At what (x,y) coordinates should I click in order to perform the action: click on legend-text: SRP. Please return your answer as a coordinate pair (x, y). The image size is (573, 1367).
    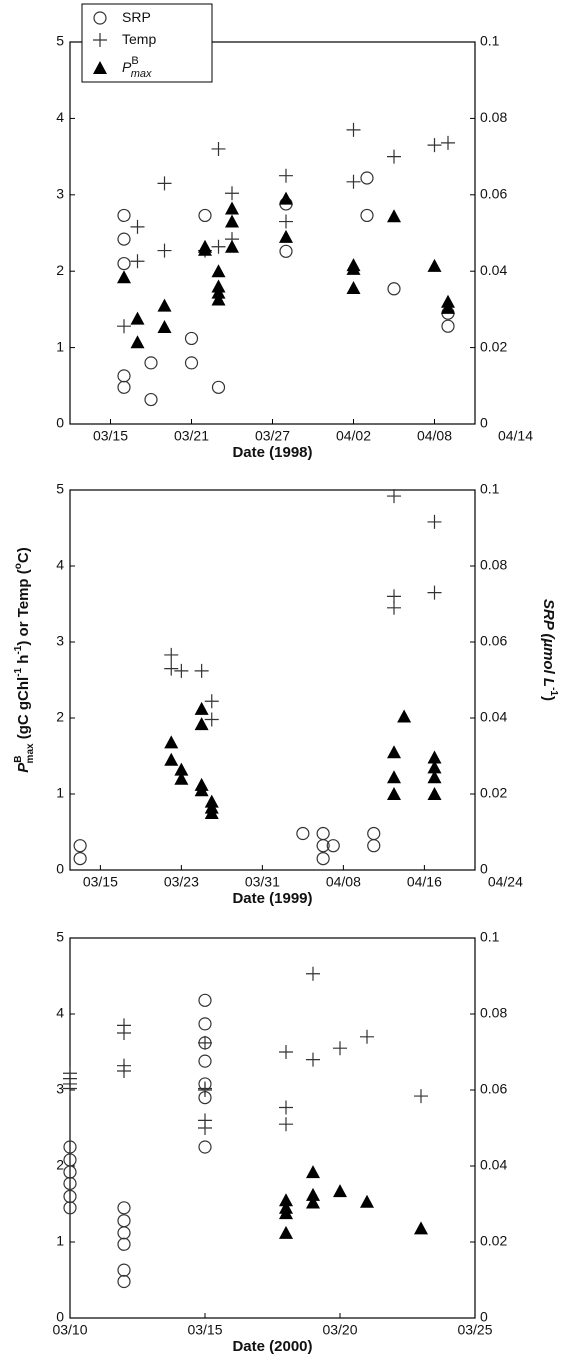
    Looking at the image, I should click on (136, 17).